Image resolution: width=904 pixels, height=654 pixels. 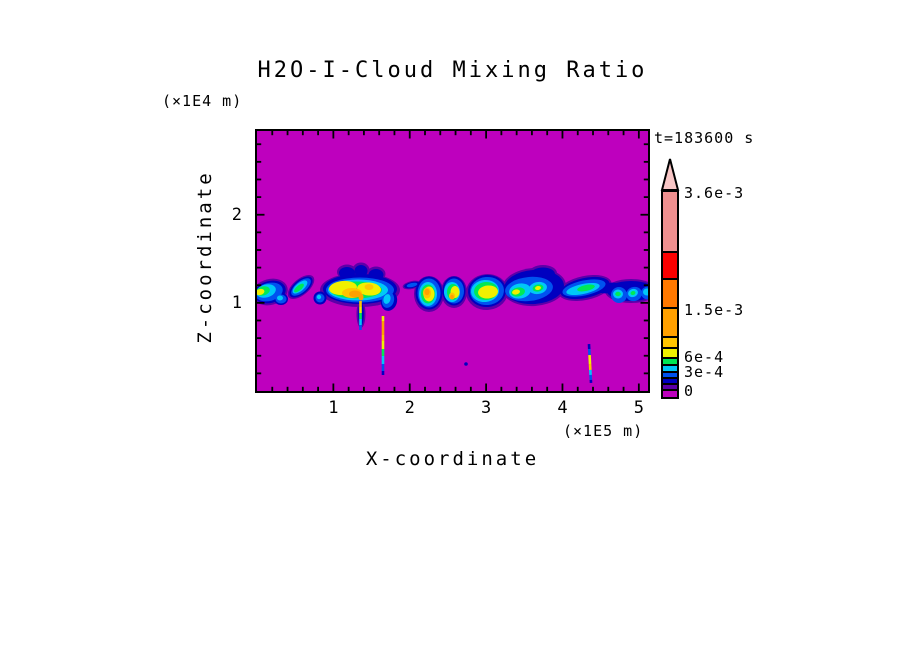 I want to click on colorbar-tick-label: 1.5e-3, so click(x=714, y=310).